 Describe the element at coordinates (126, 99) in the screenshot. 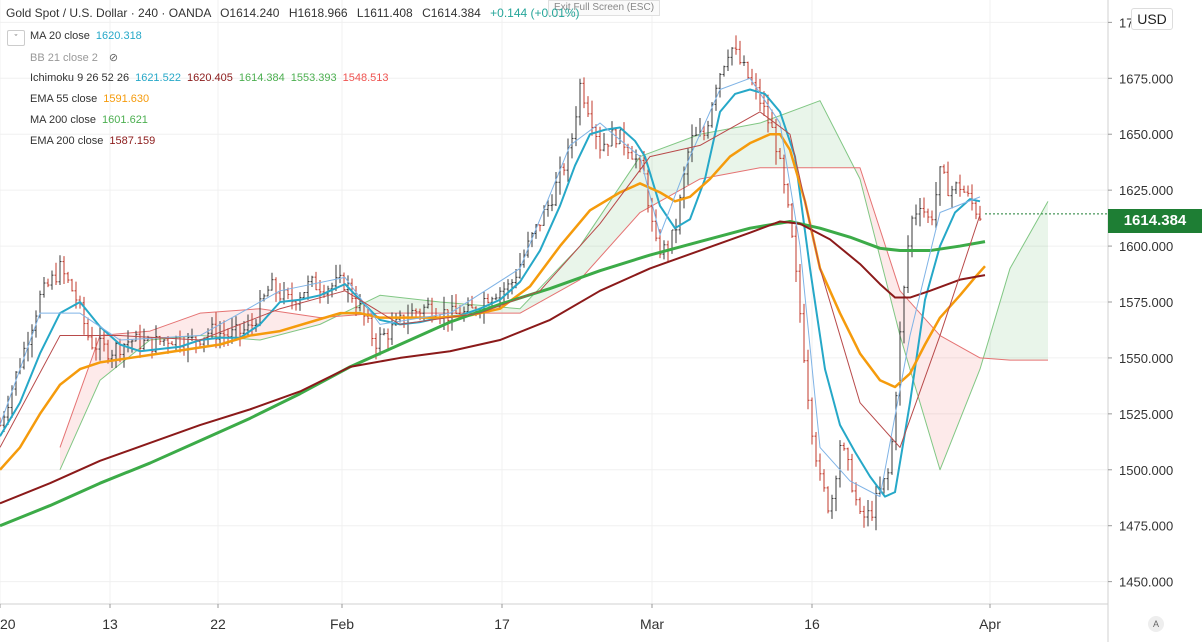

I see `legend-value: 1591.630` at that location.